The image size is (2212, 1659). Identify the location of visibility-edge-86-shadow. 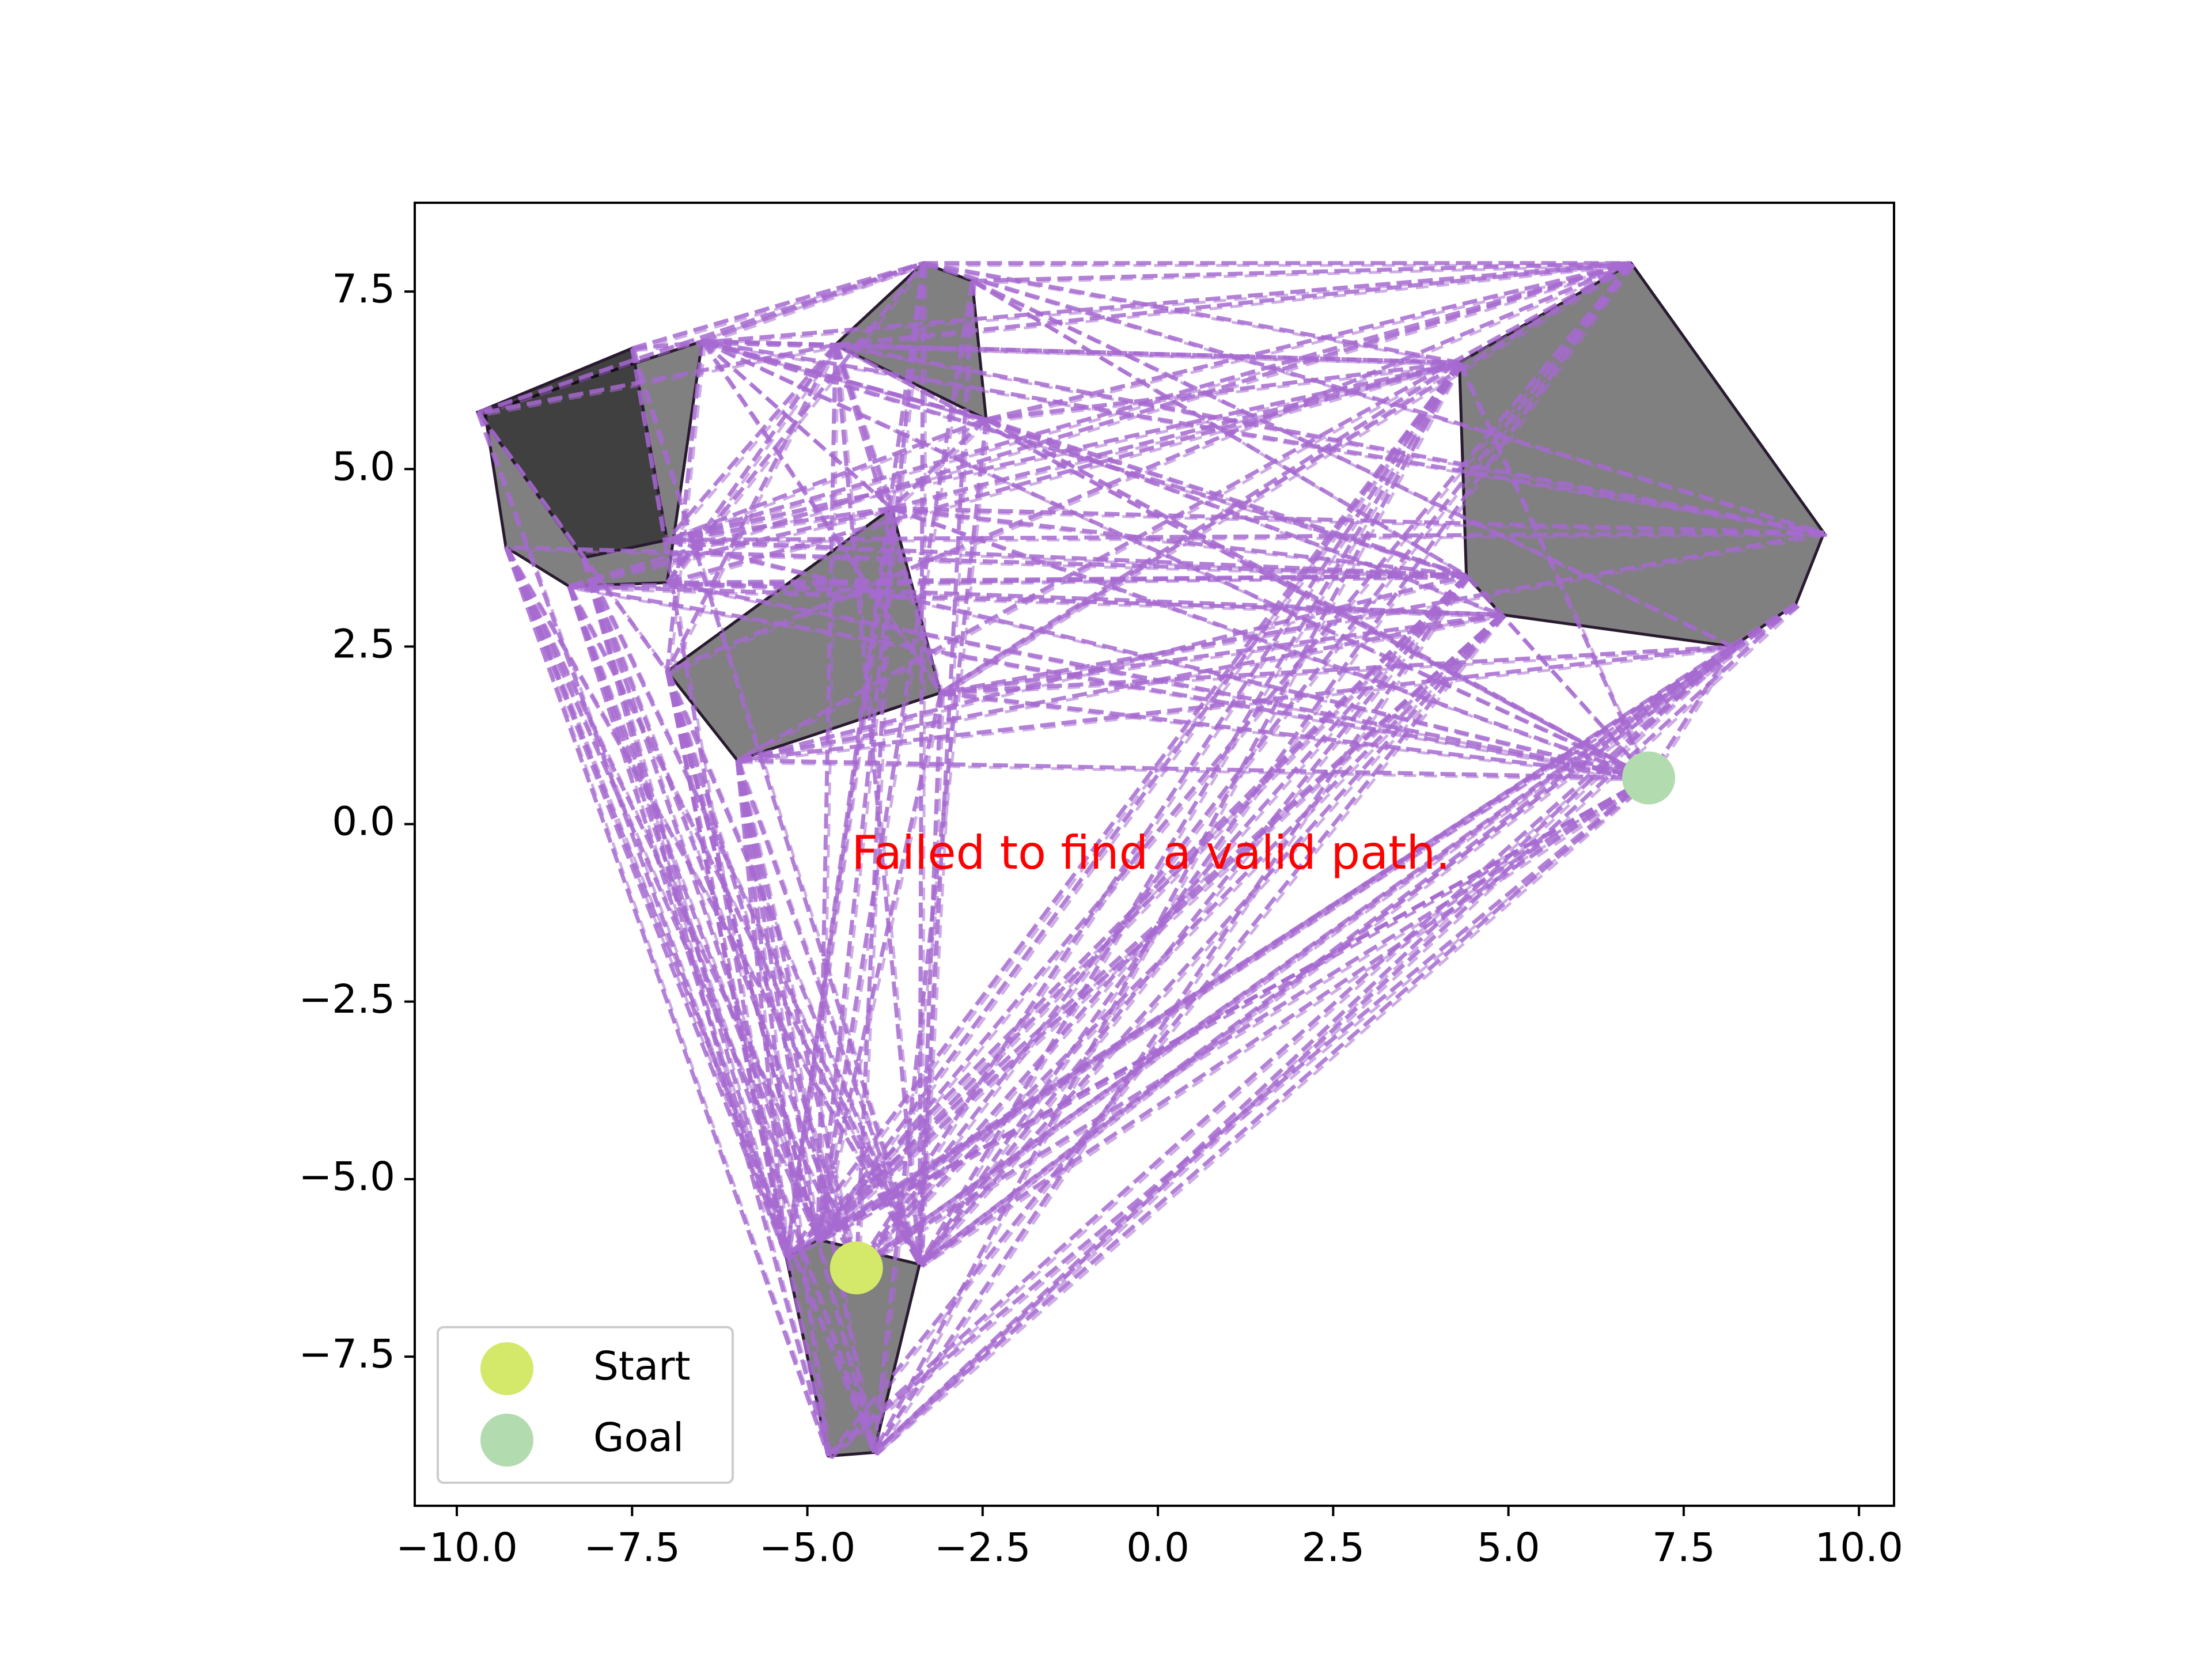
(703, 901).